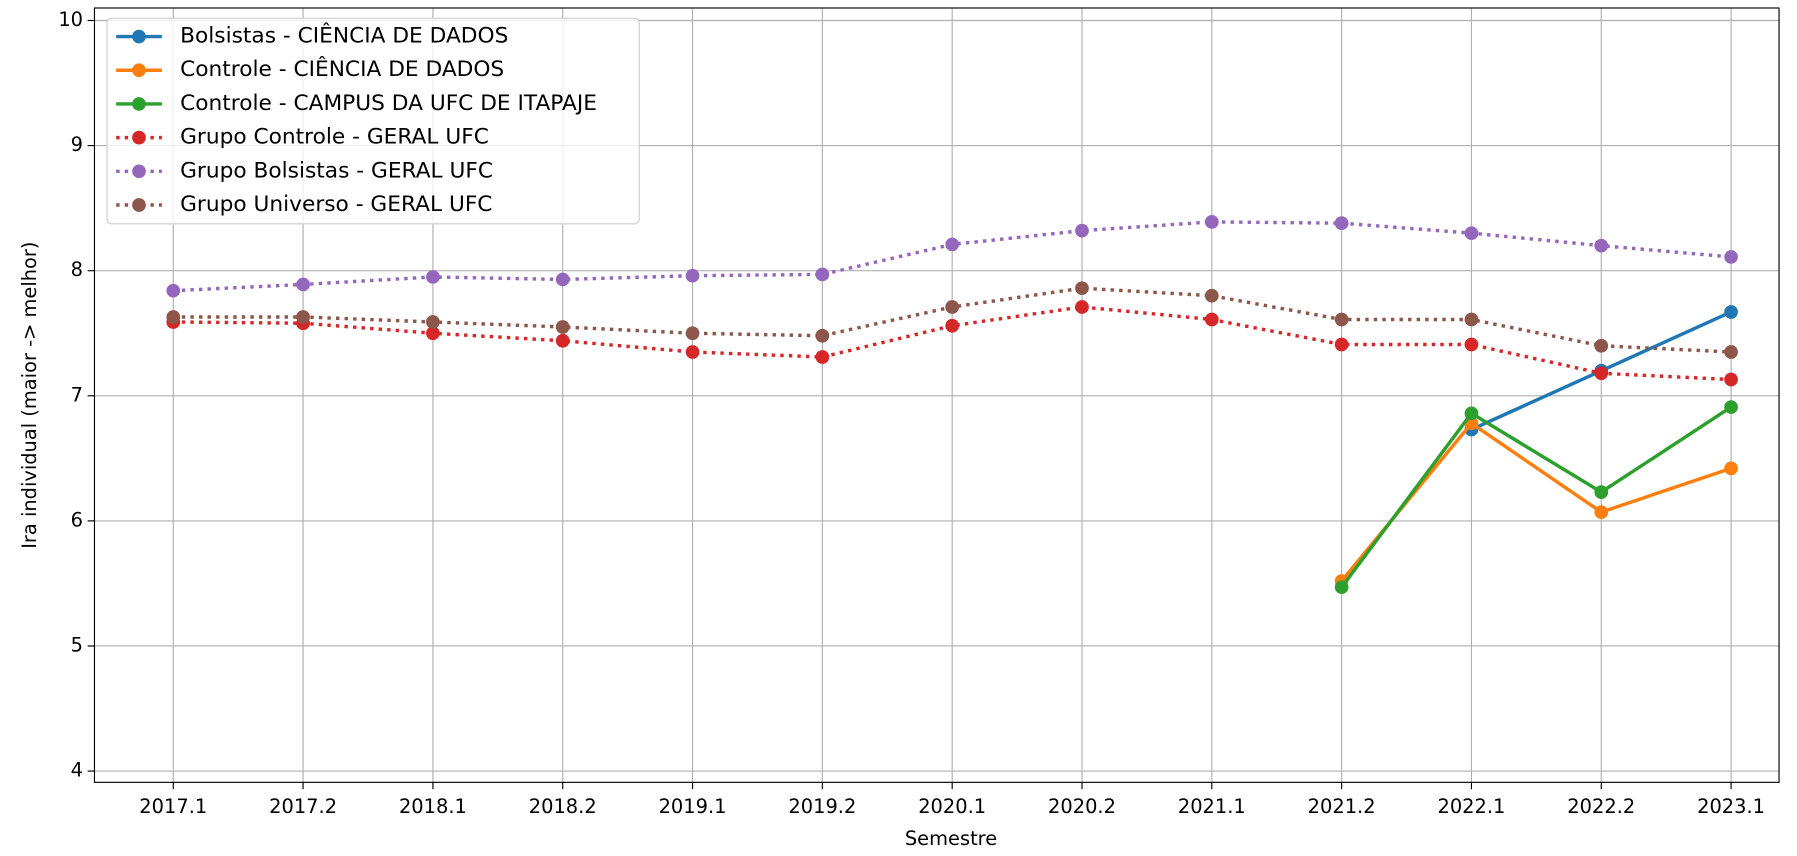 This screenshot has width=1797, height=856. I want to click on y-tick-label: 7, so click(77, 394).